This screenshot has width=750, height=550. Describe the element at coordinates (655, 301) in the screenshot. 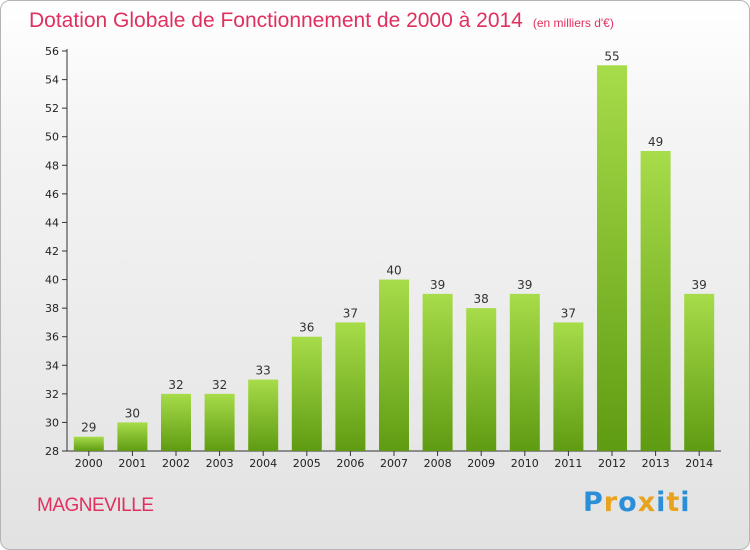

I see `bar-2013` at that location.